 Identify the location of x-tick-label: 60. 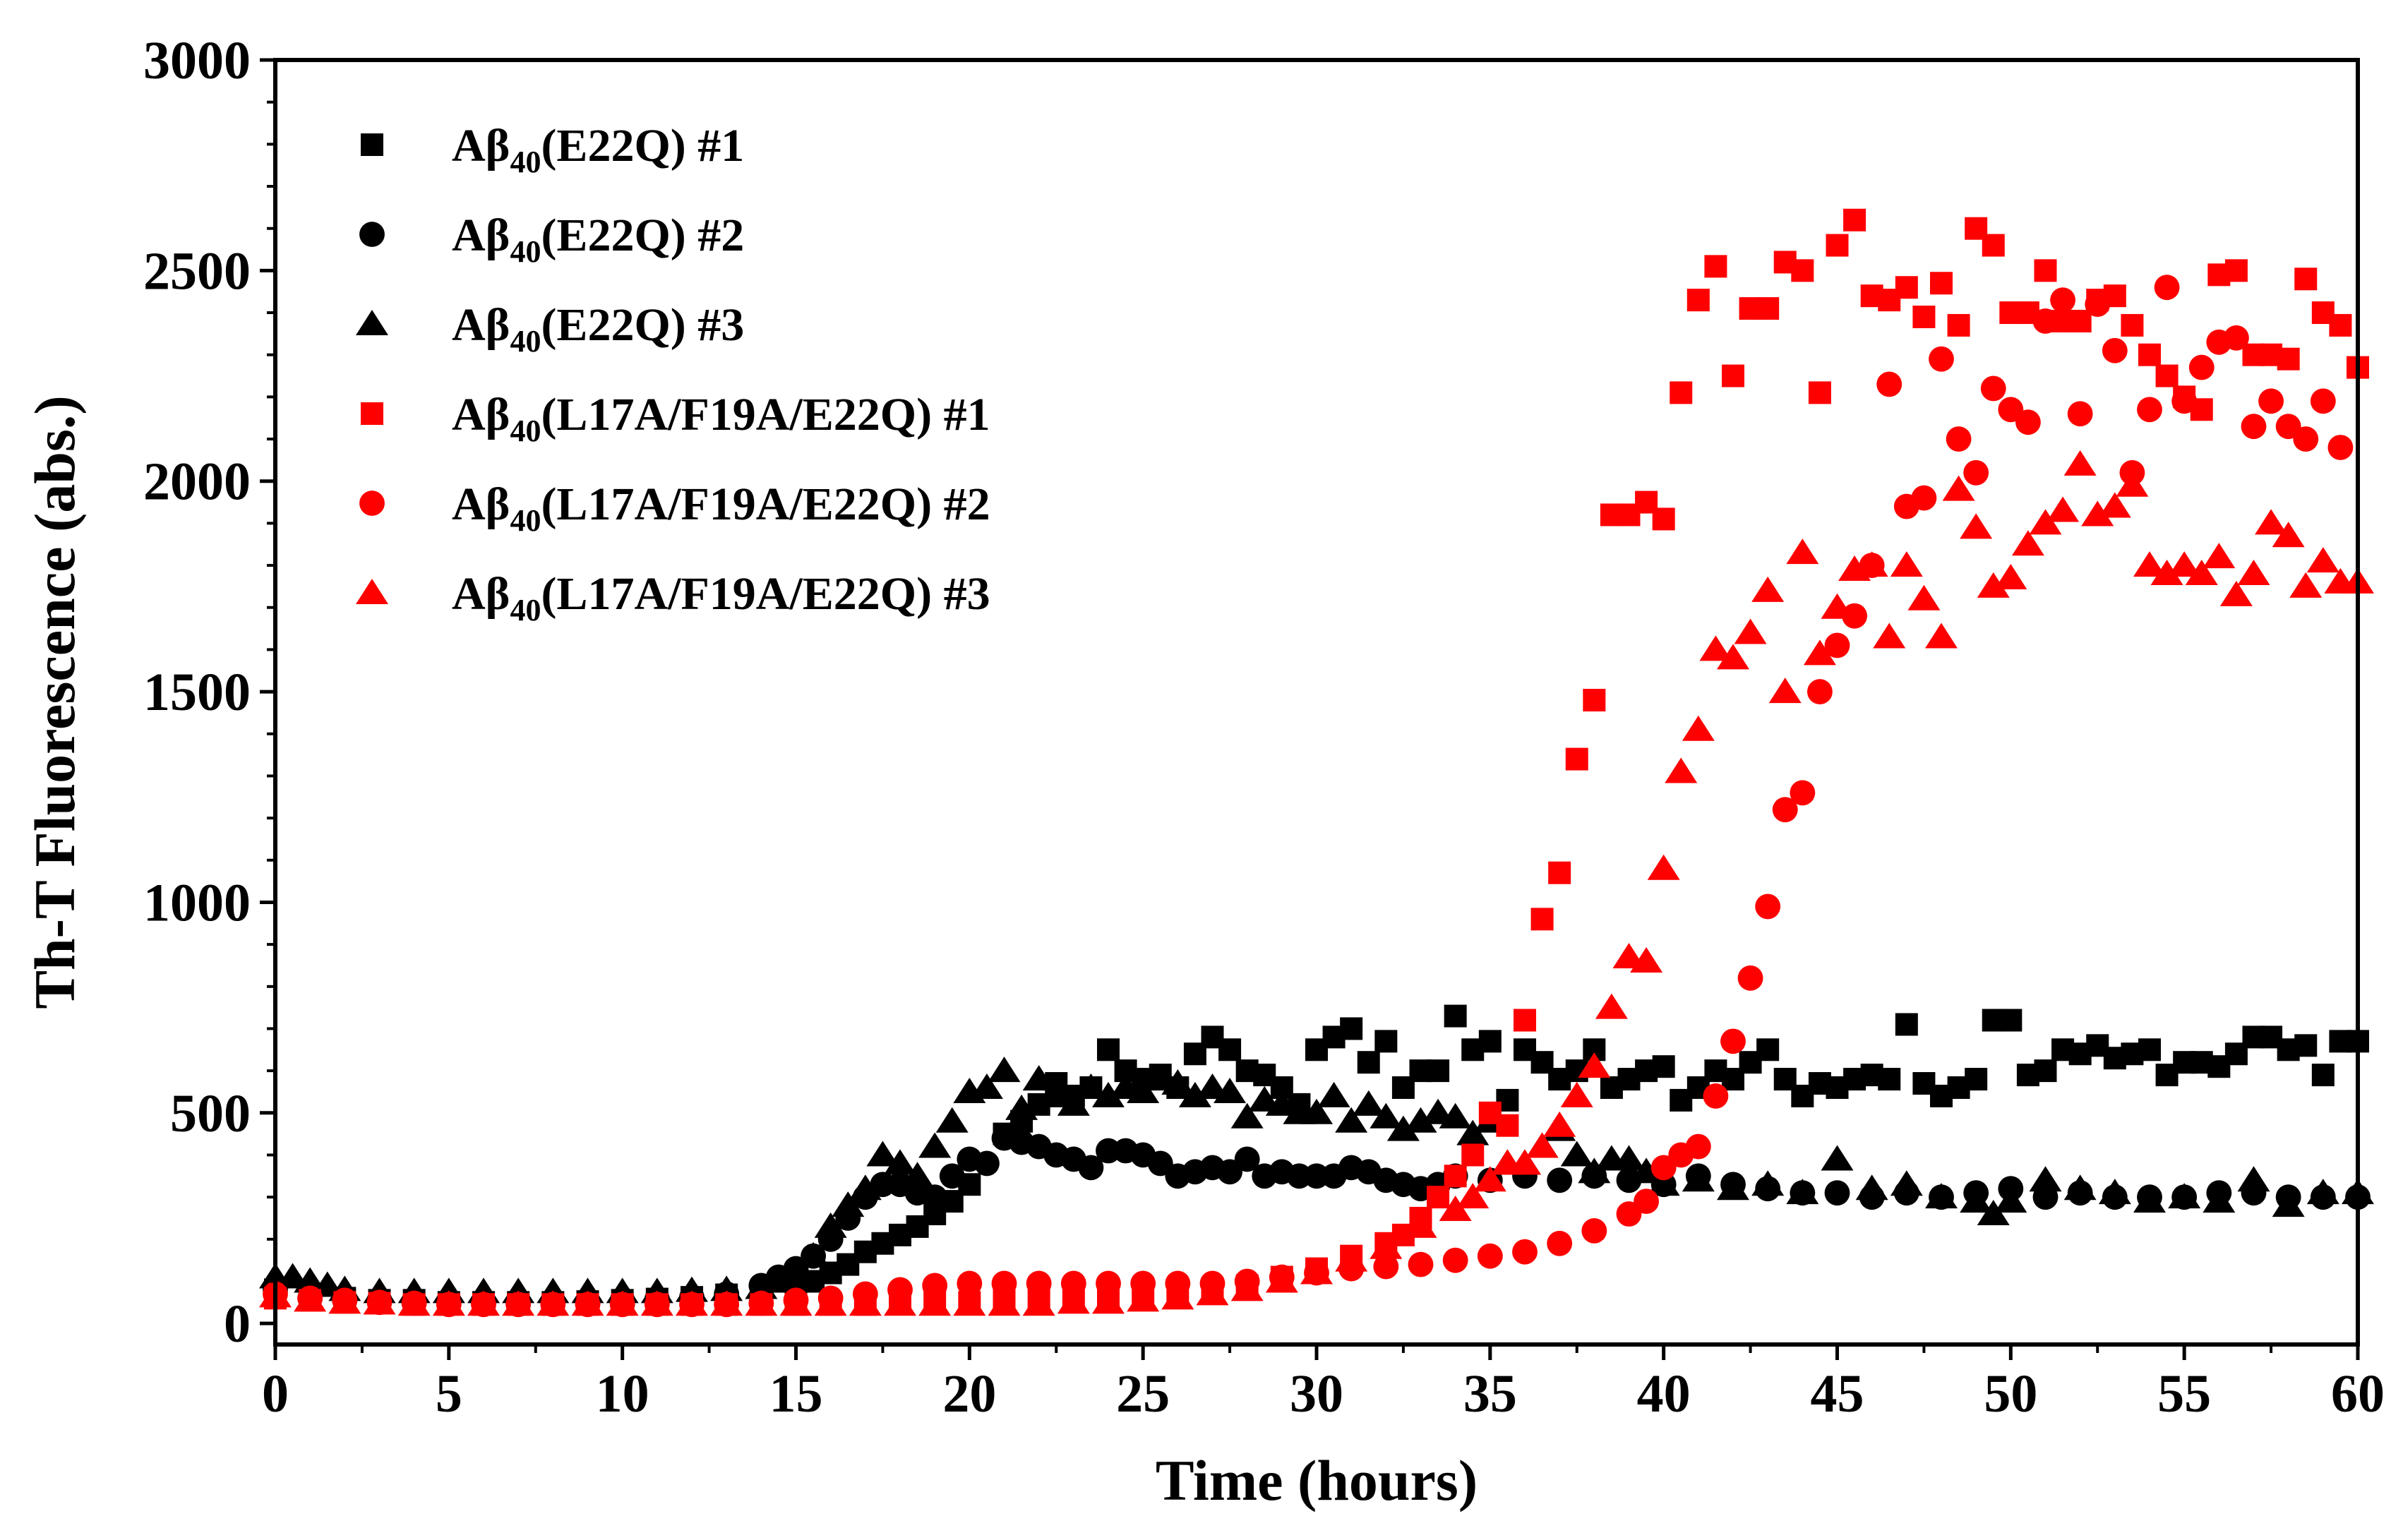
(2358, 1394).